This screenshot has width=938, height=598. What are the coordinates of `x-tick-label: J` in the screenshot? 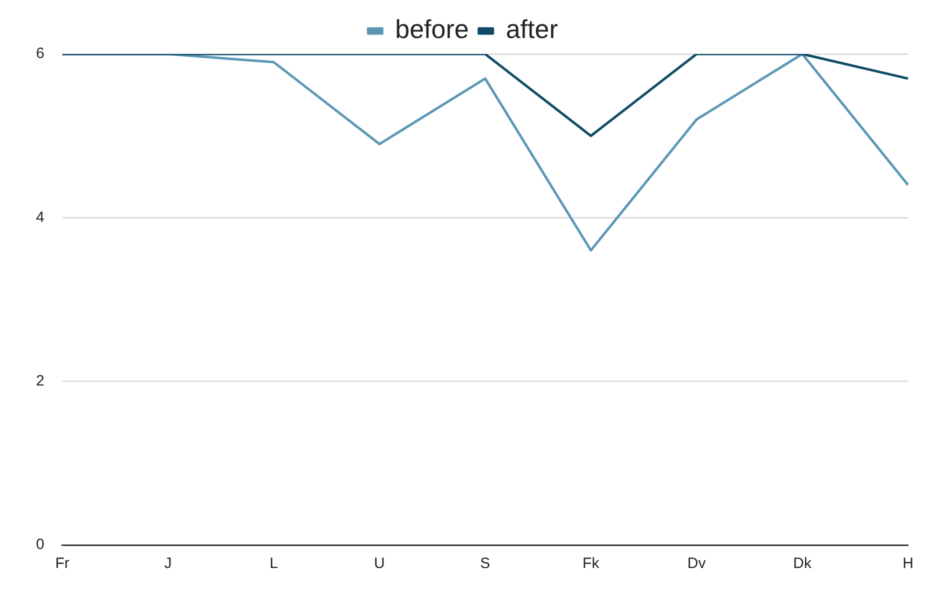 It's located at (168, 563).